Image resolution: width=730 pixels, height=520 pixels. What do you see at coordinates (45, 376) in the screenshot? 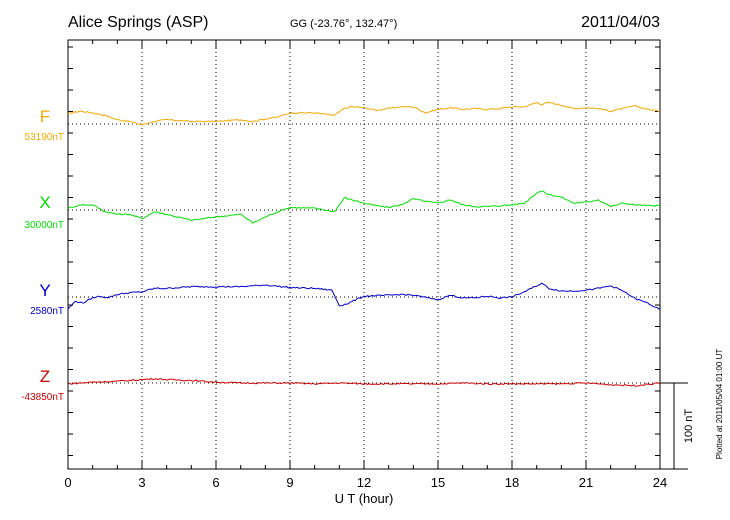
I see `series-name-z: Z` at bounding box center [45, 376].